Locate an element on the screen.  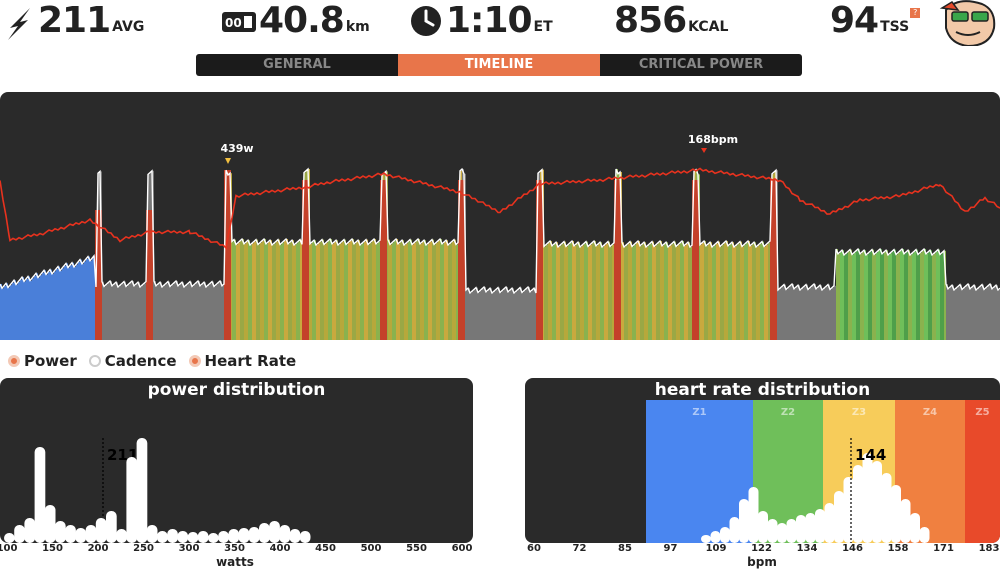
legend-cadence: Cadence is located at coordinates (132, 361).